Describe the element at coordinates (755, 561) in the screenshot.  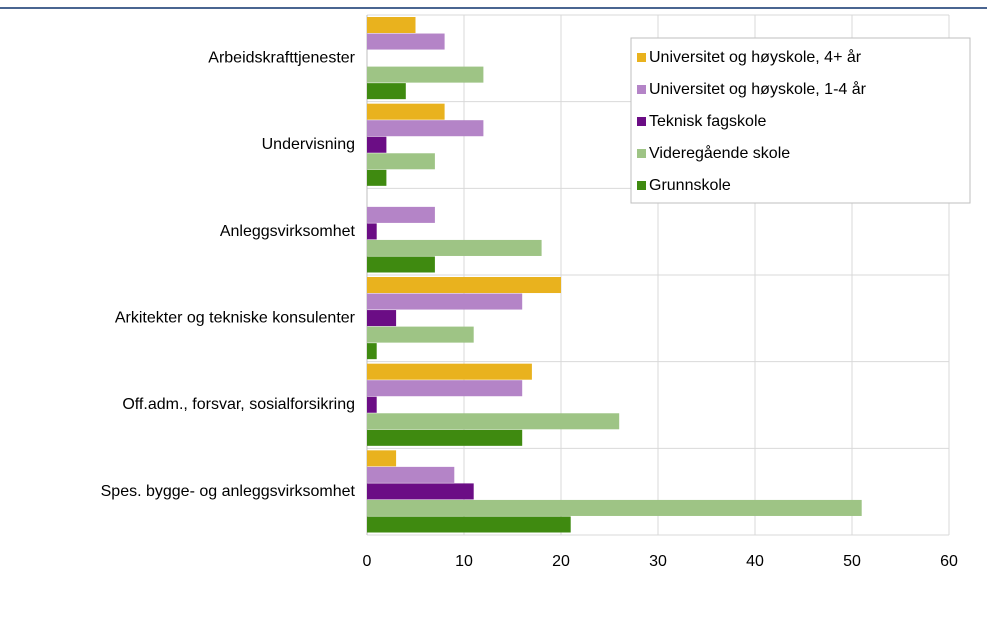
I see `x-tick-label: 40` at that location.